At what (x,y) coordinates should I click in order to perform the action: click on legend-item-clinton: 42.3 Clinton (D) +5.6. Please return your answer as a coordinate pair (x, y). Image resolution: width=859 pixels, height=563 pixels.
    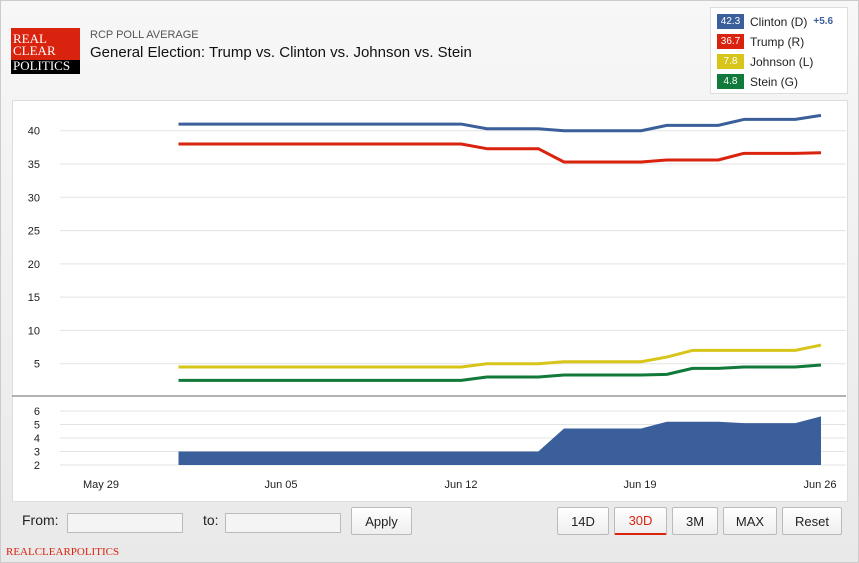
    Looking at the image, I should click on (775, 21).